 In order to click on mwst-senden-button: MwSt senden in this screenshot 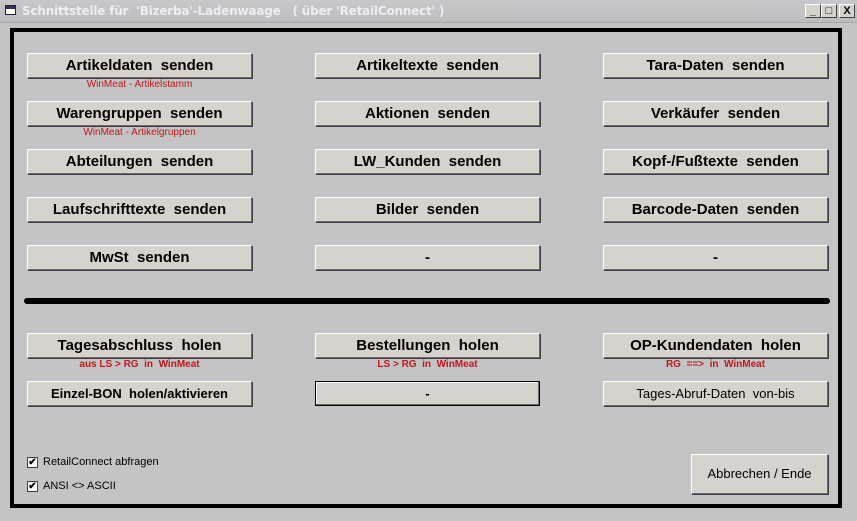, I will do `click(139, 257)`.